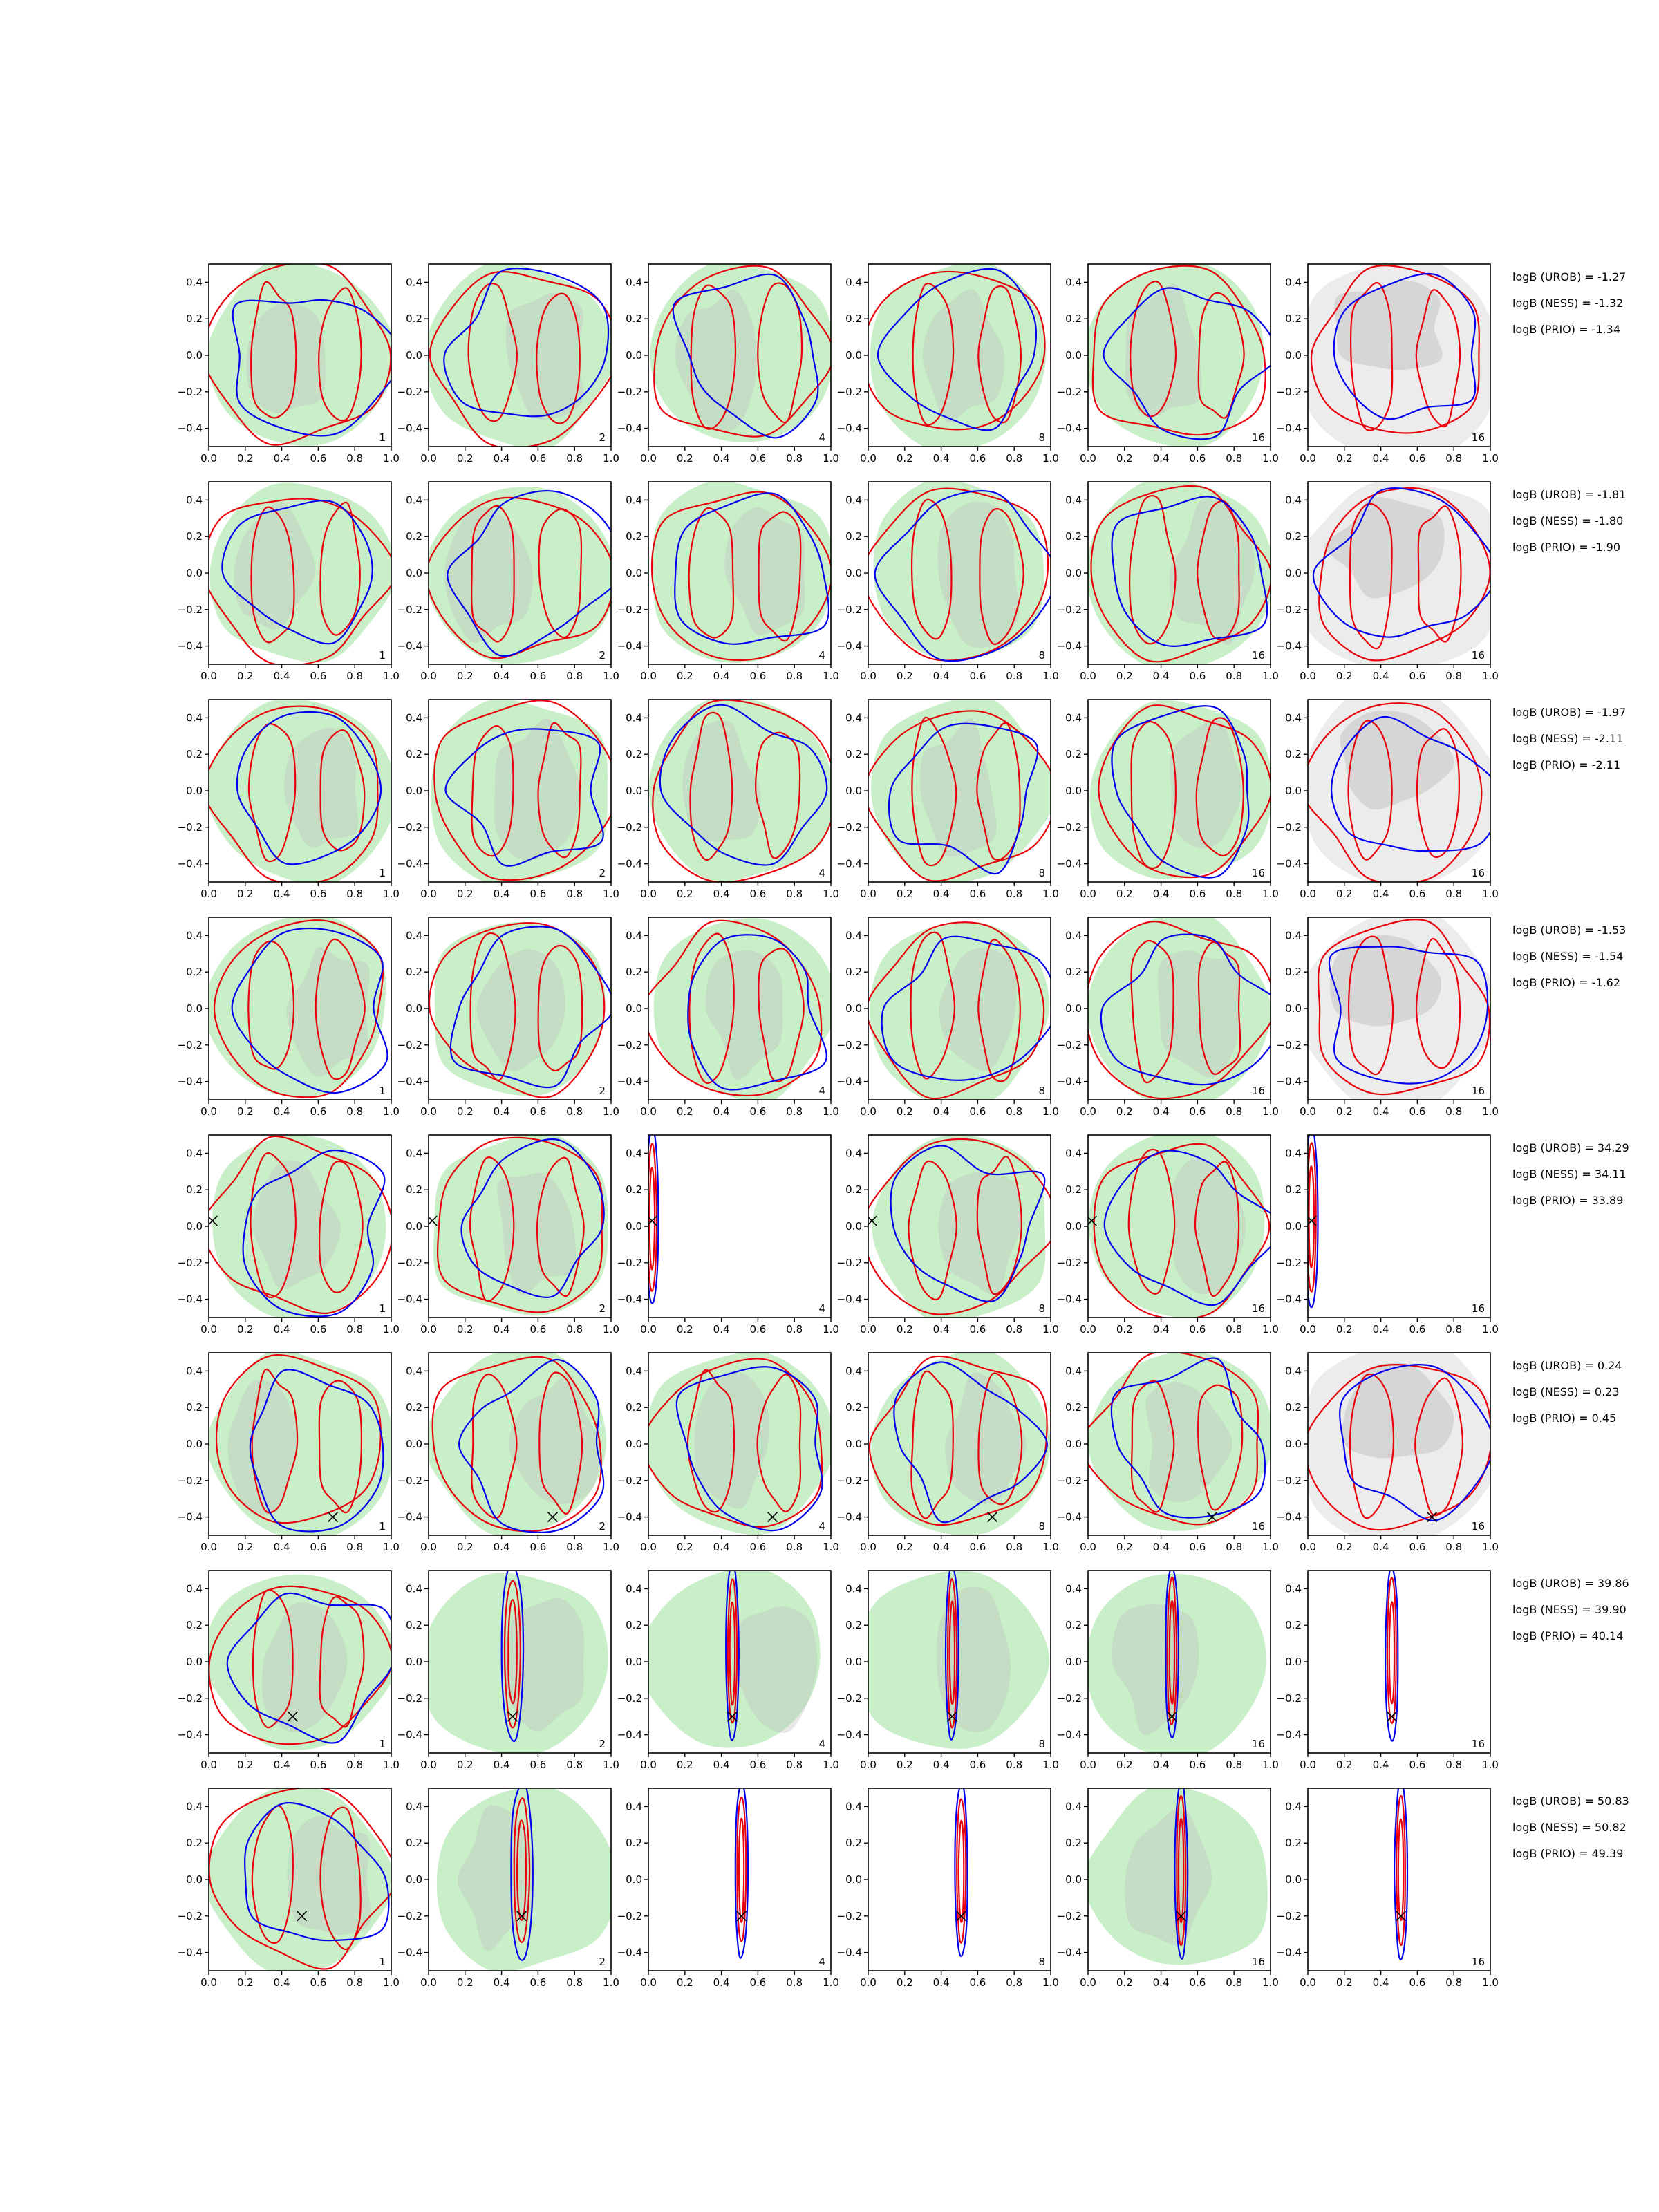 The height and width of the screenshot is (2212, 1659). Describe the element at coordinates (728, 1888) in the screenshot. I see `panel-r8-c3: 0.0 0.2 0.4 0.6 0.8 1.0 −0.4 −0.2 0.0 0.2 0.4 4` at that location.